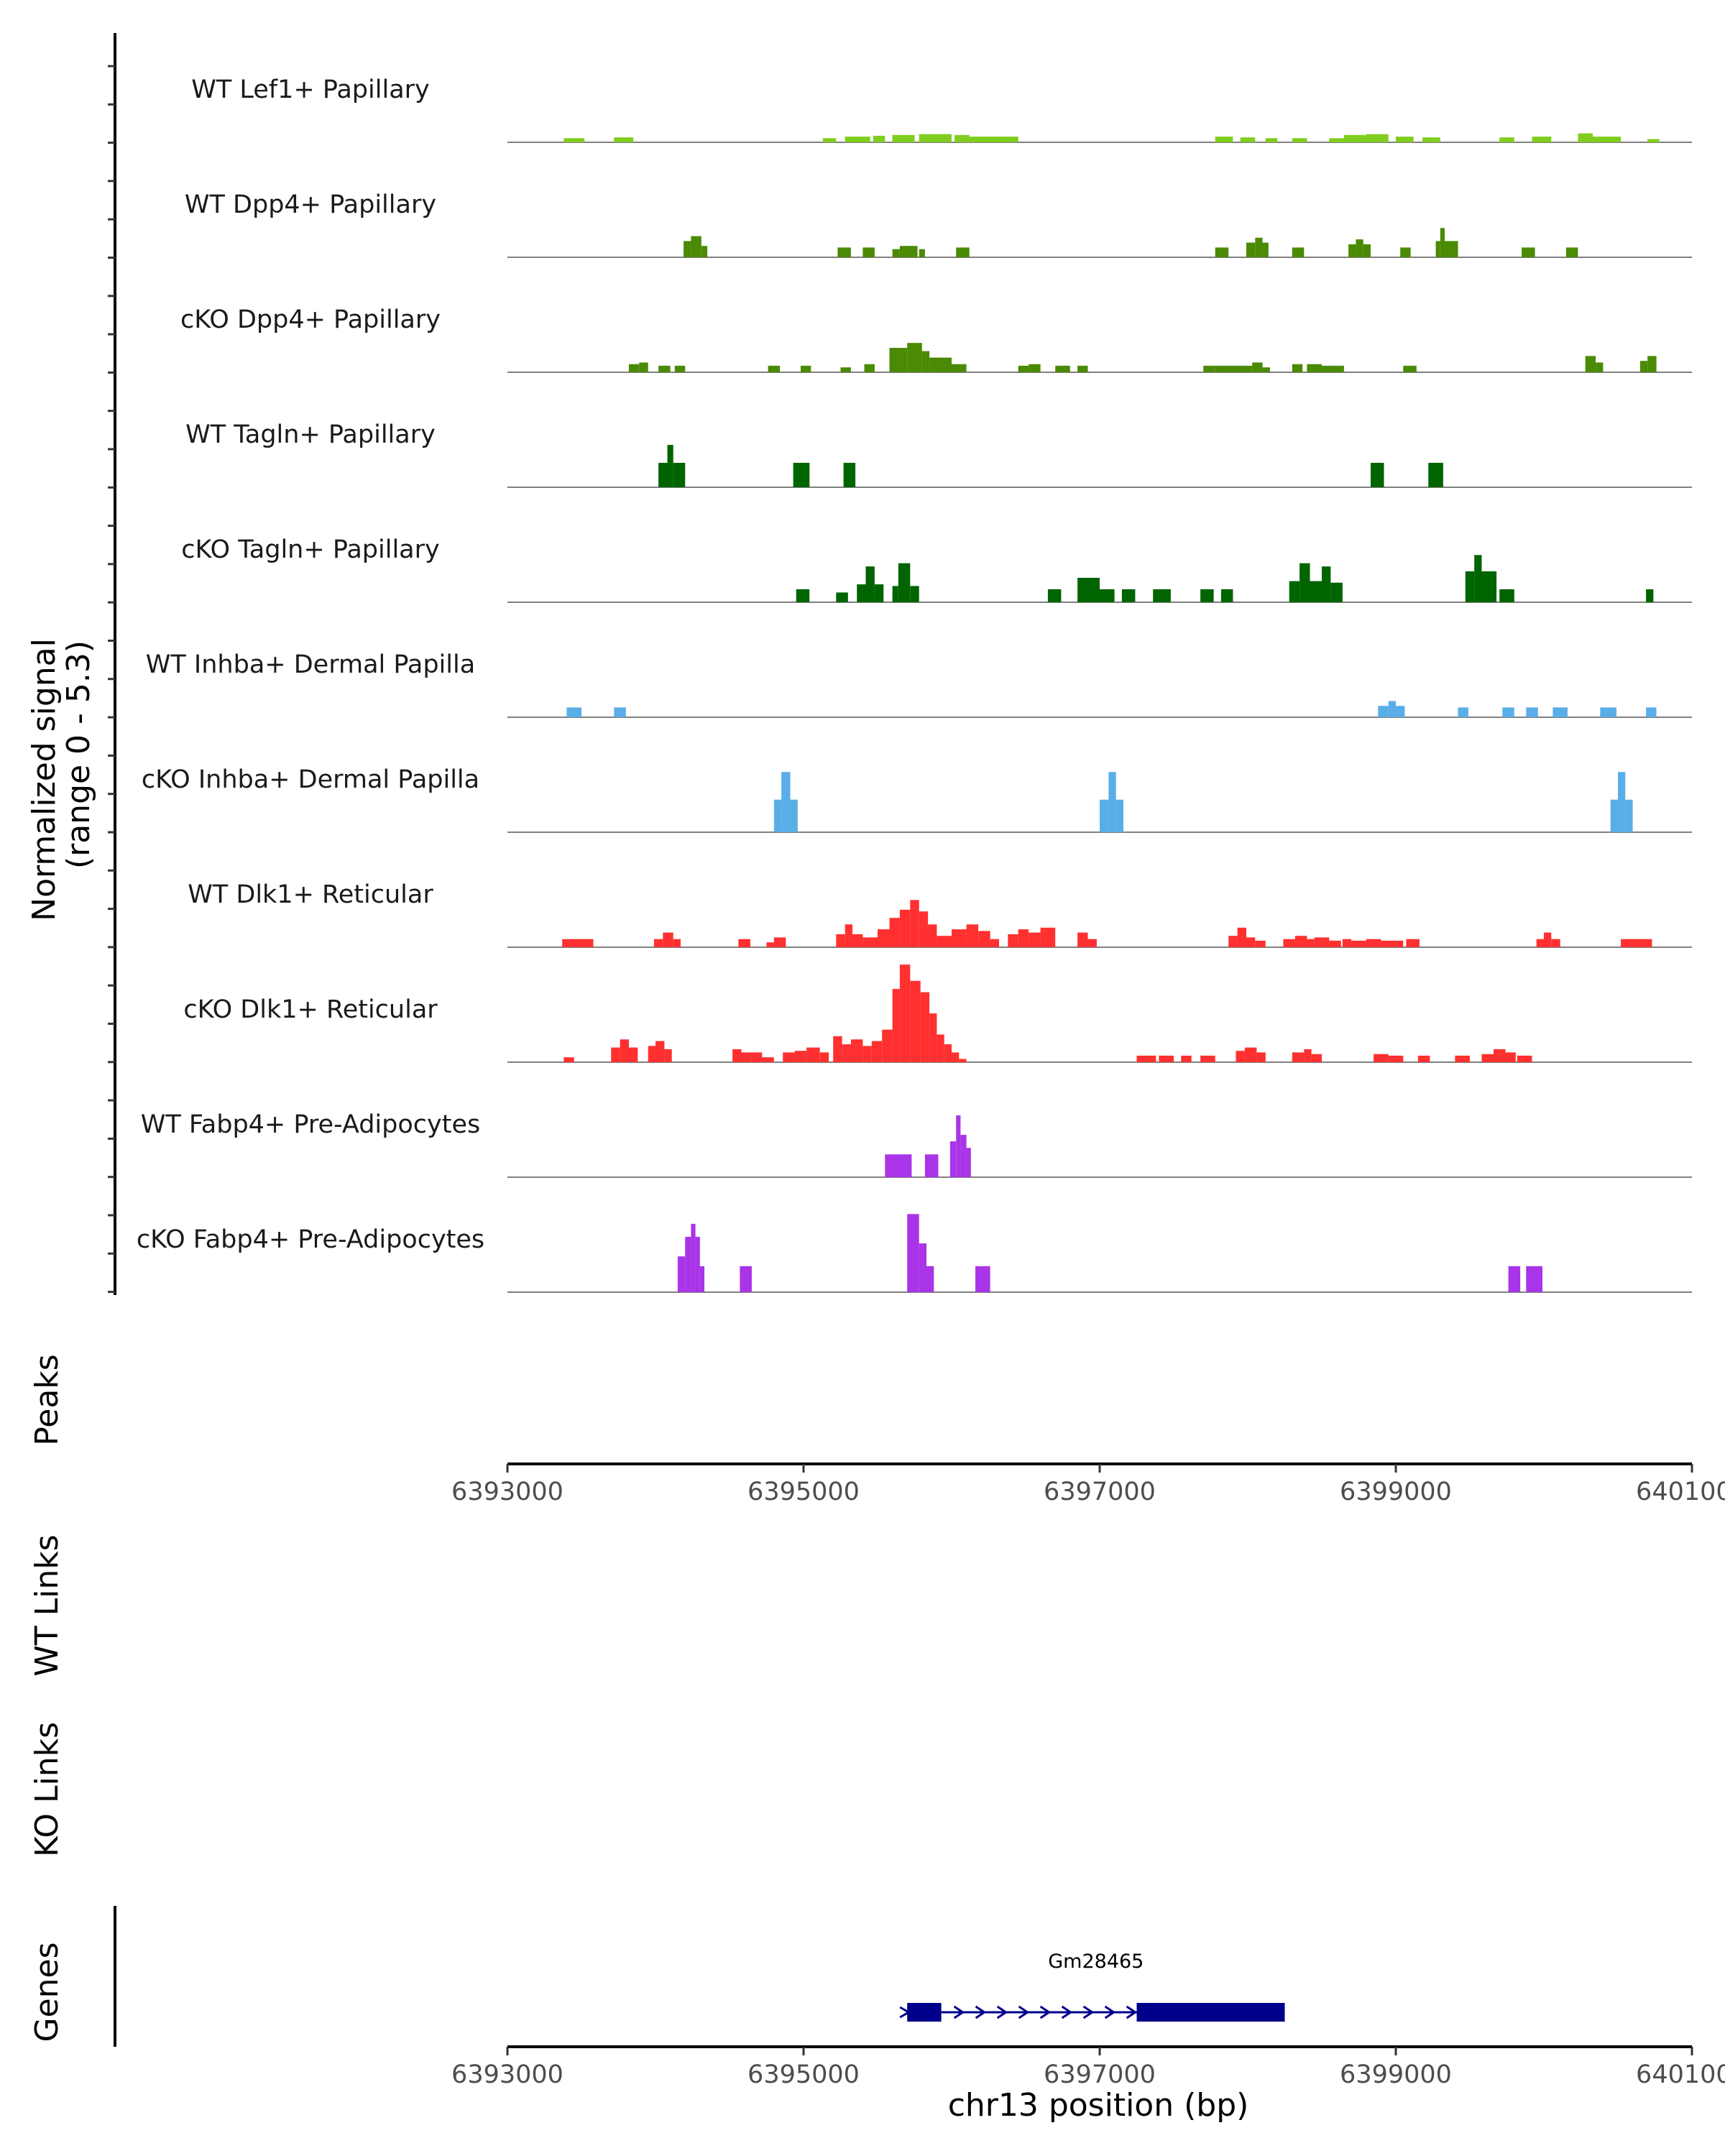 This screenshot has width=1725, height=2156. Describe the element at coordinates (1096, 1961) in the screenshot. I see `gene-name: Gm28465` at that location.